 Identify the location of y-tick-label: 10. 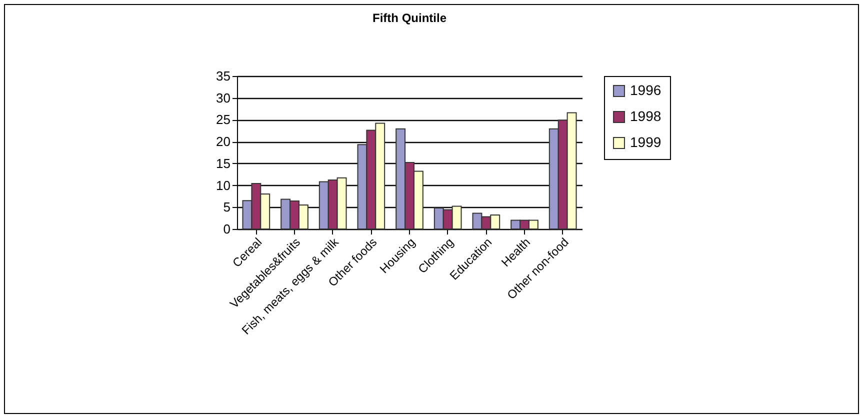
(223, 185).